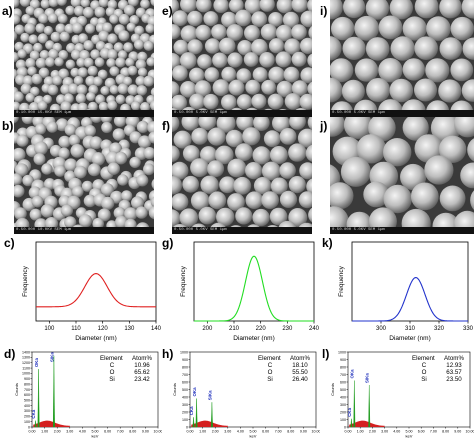 Image resolution: width=474 pixels, height=439 pixels. What do you see at coordinates (84, 175) in the screenshot?
I see `sem-image-b: 0.50.000 10.0KV SEM 1µm` at bounding box center [84, 175].